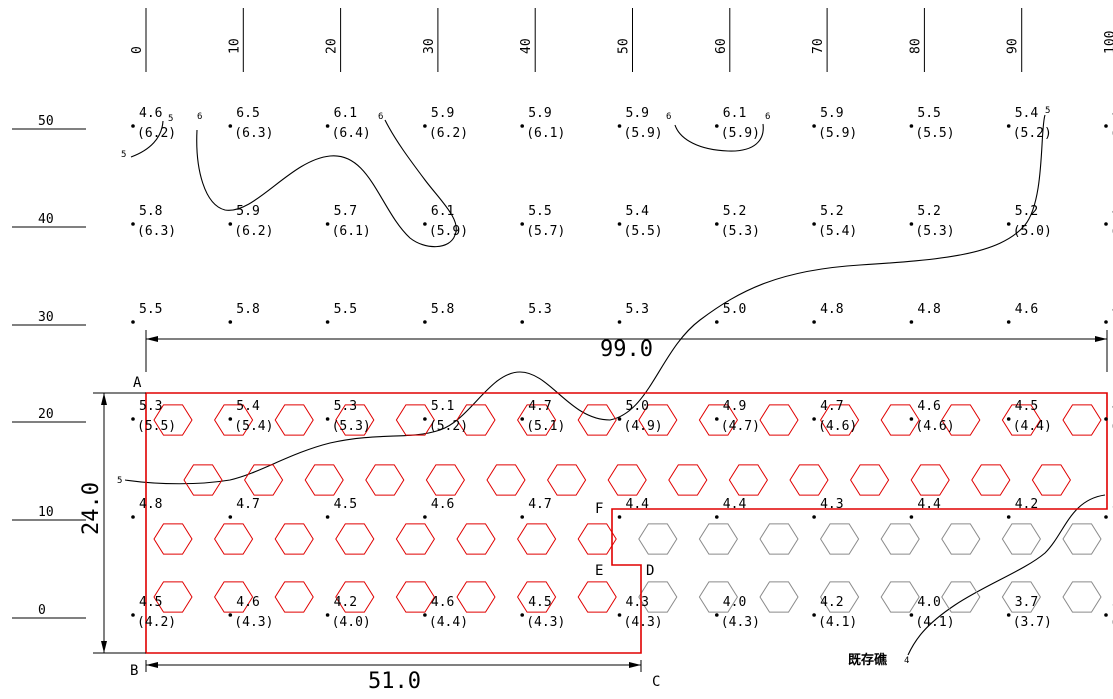 The width and height of the screenshot is (1113, 699). Describe the element at coordinates (637, 602) in the screenshot. I see `measurement-value: 4.3` at that location.